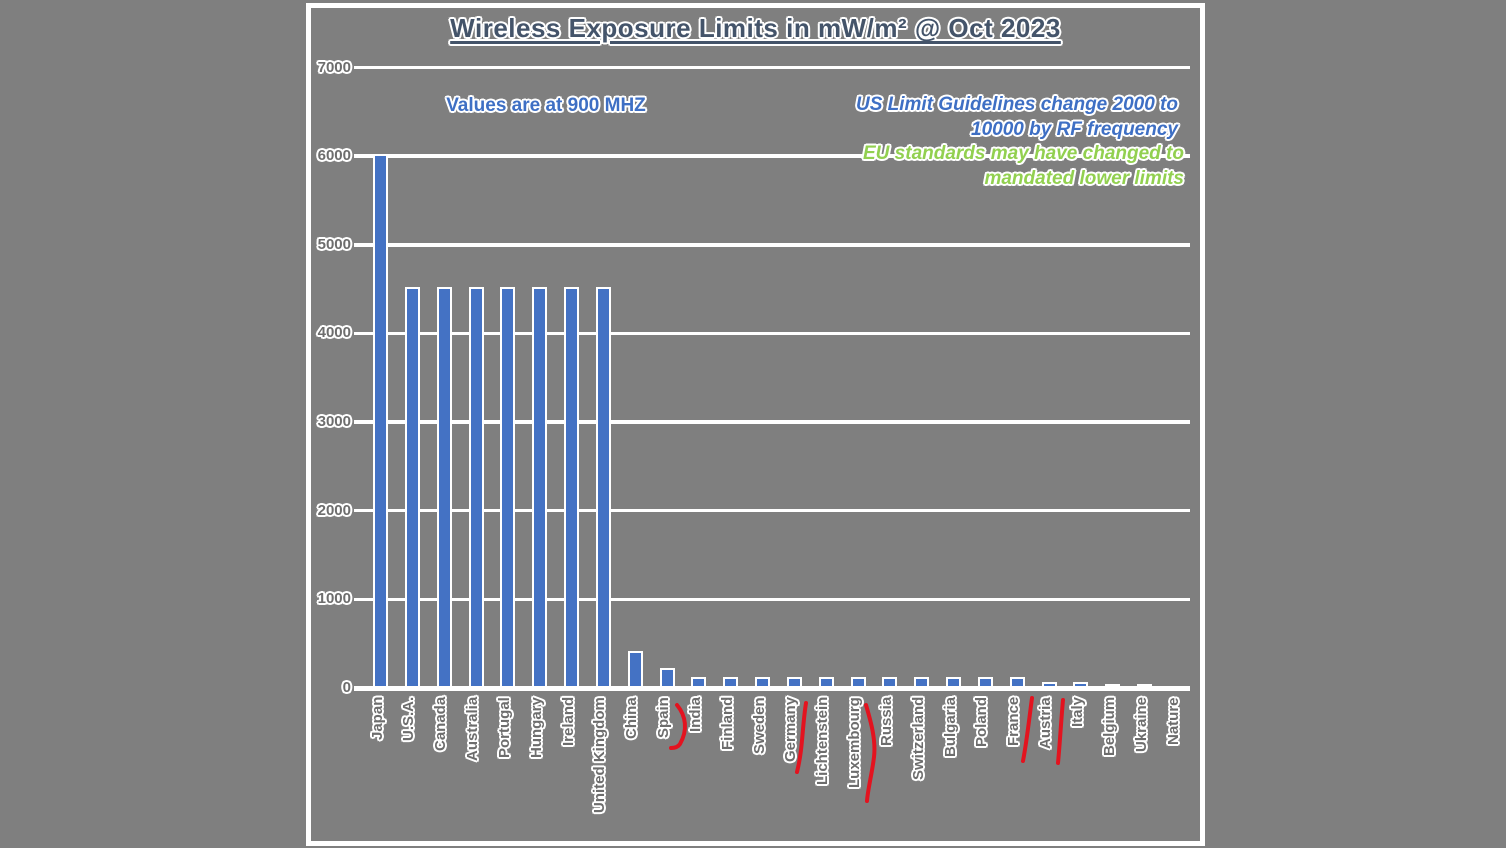 The width and height of the screenshot is (1506, 848). What do you see at coordinates (794, 682) in the screenshot?
I see `bar-germany` at bounding box center [794, 682].